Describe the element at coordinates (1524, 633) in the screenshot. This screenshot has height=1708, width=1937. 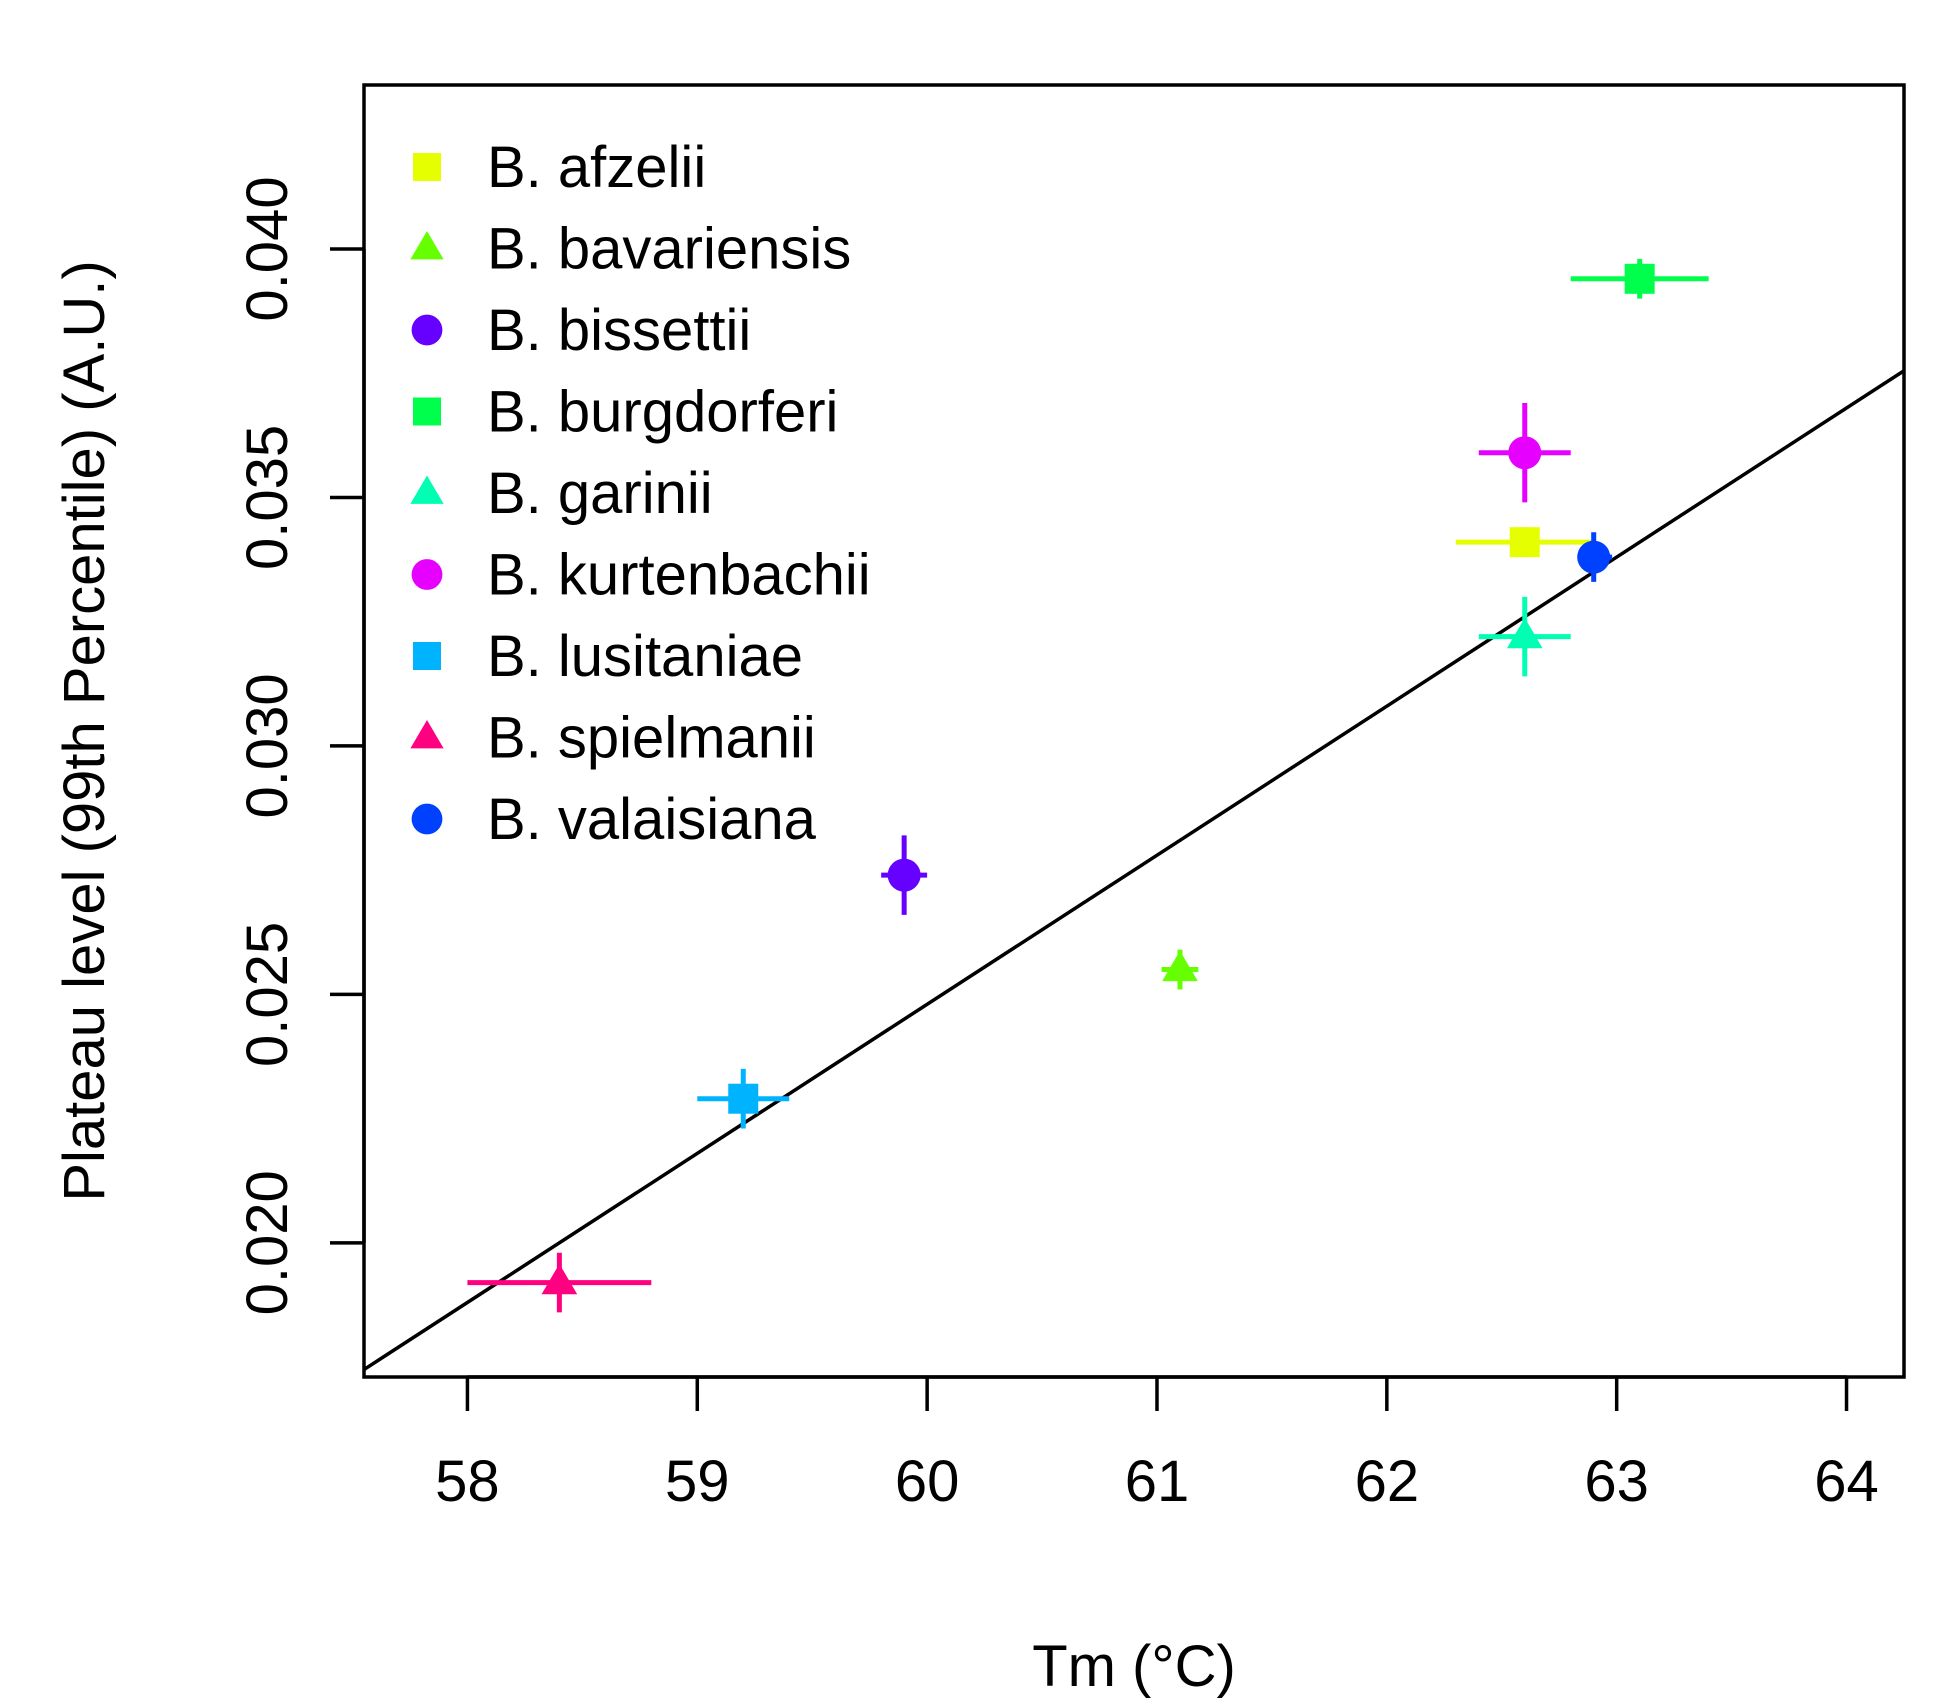
I see `data-point-b-garinii` at that location.